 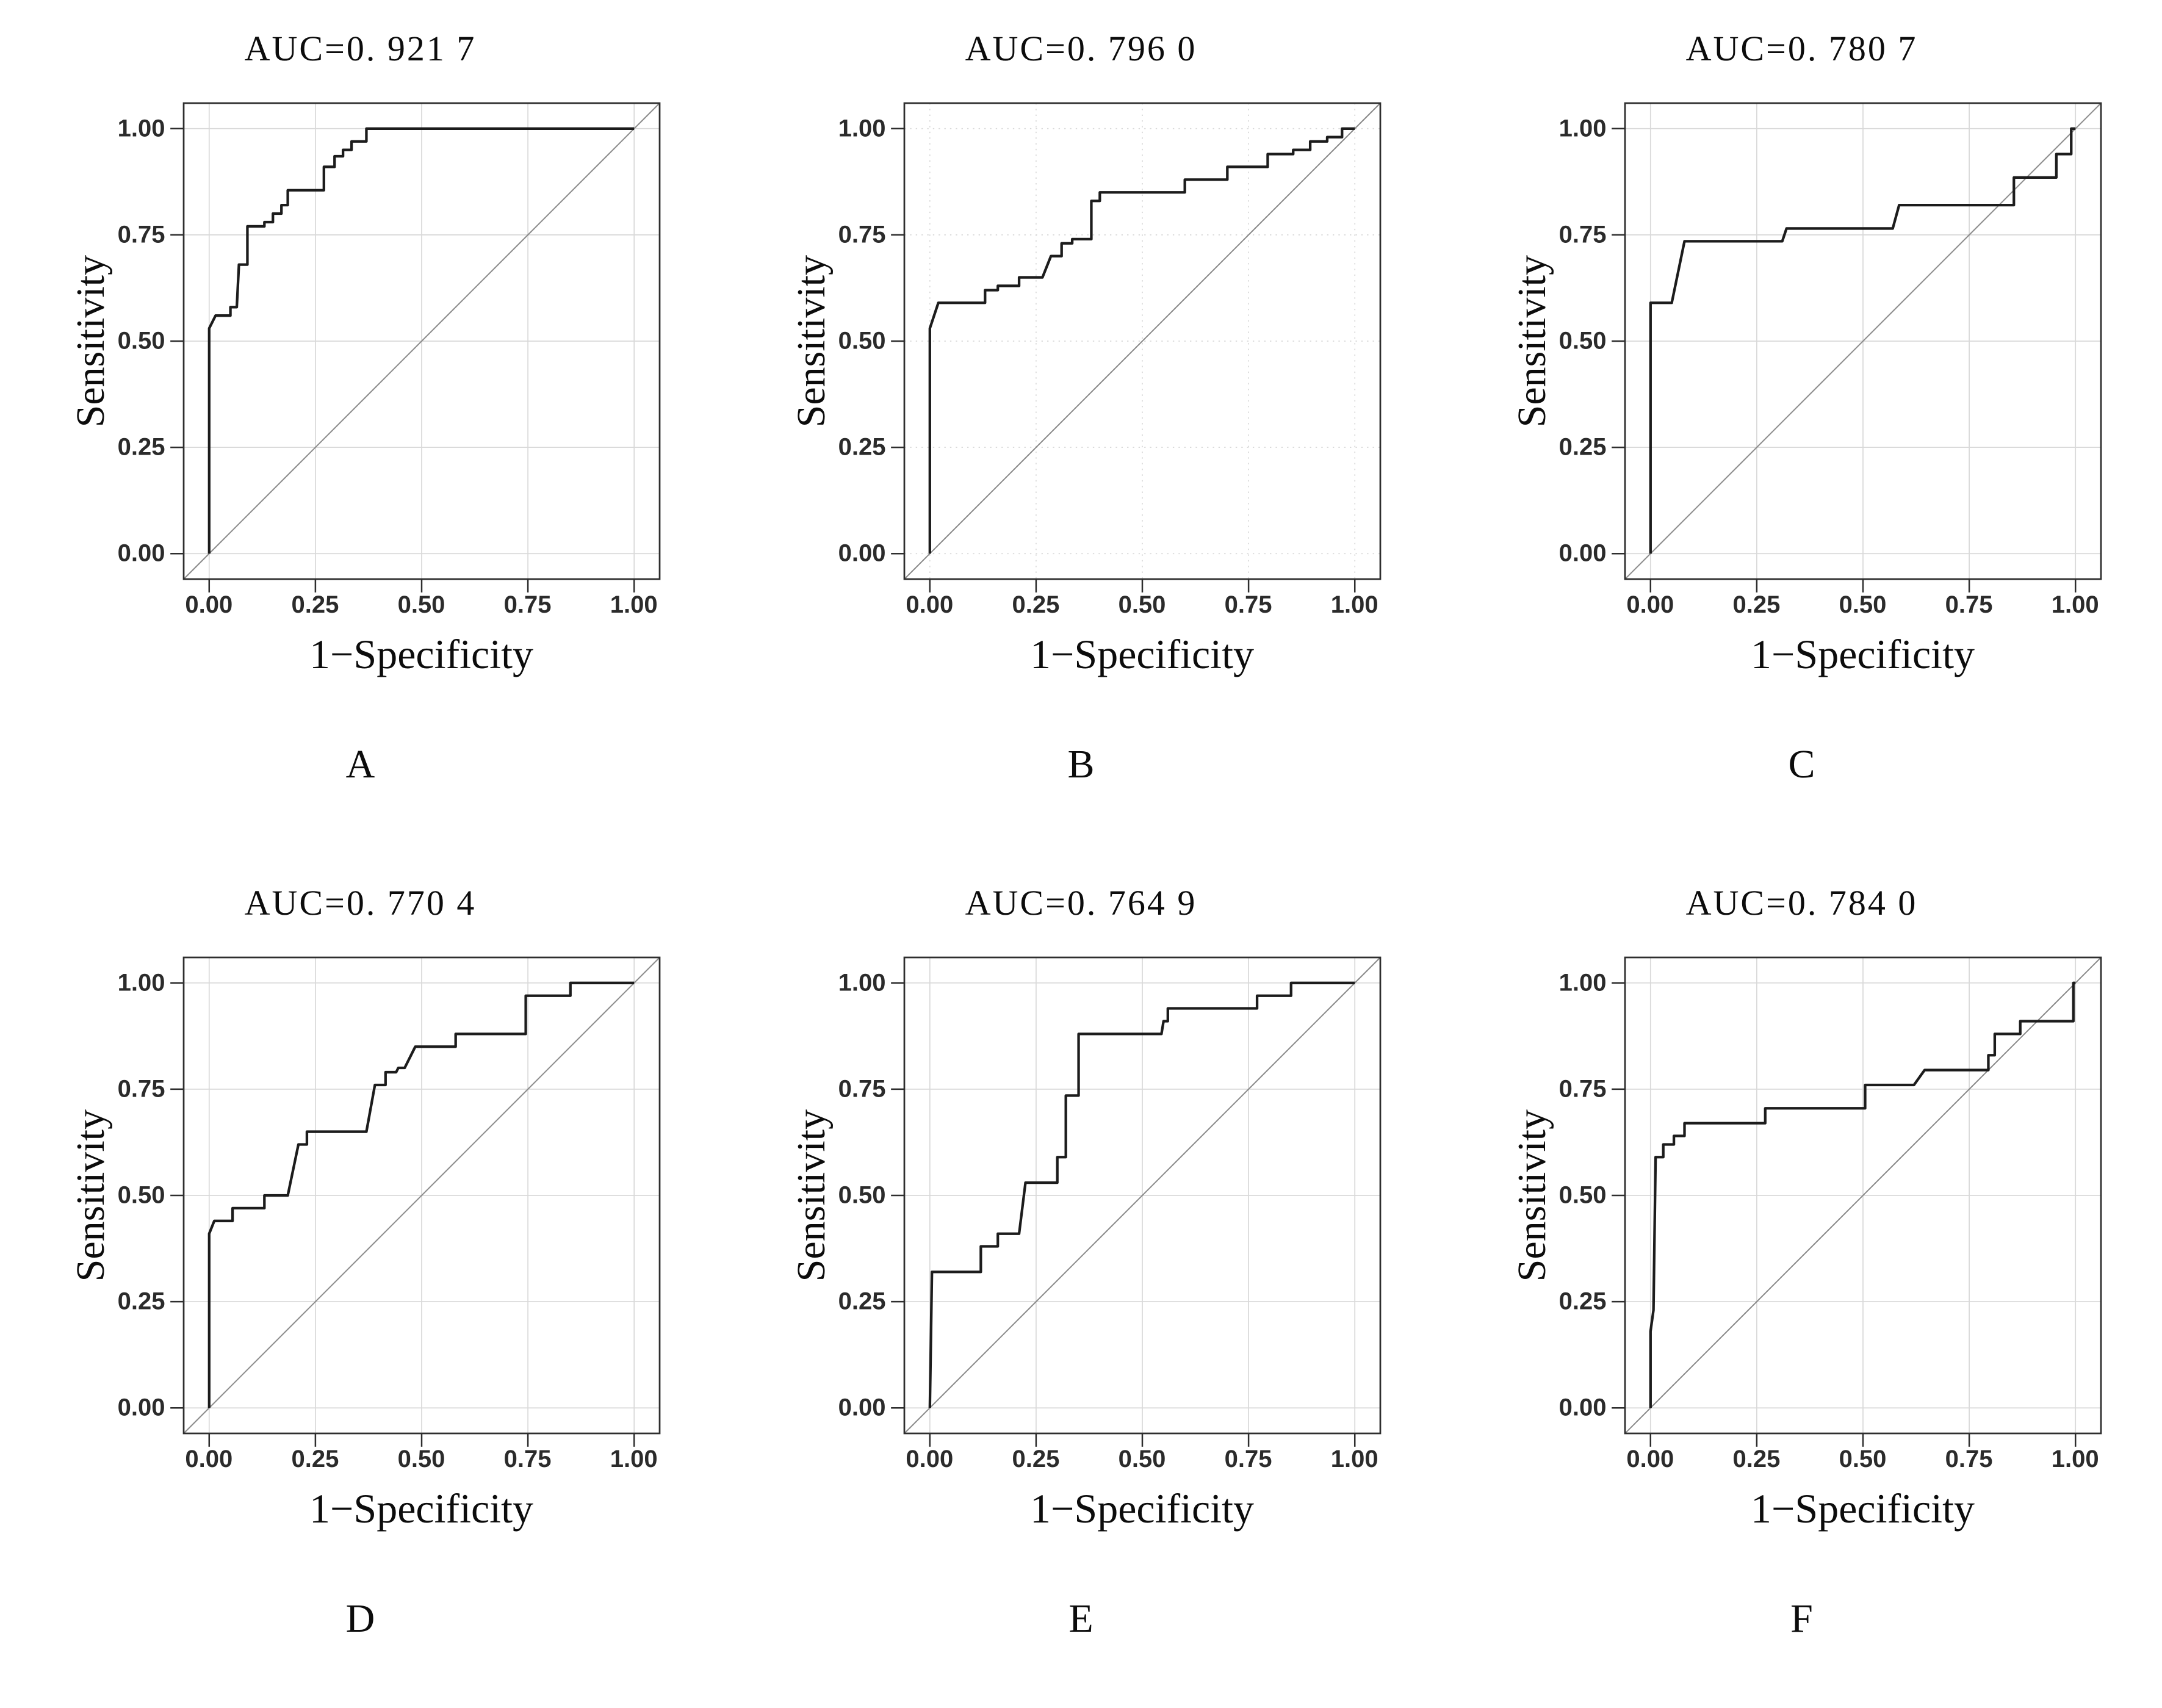 What do you see at coordinates (1081, 764) in the screenshot?
I see `panel-letter: B` at bounding box center [1081, 764].